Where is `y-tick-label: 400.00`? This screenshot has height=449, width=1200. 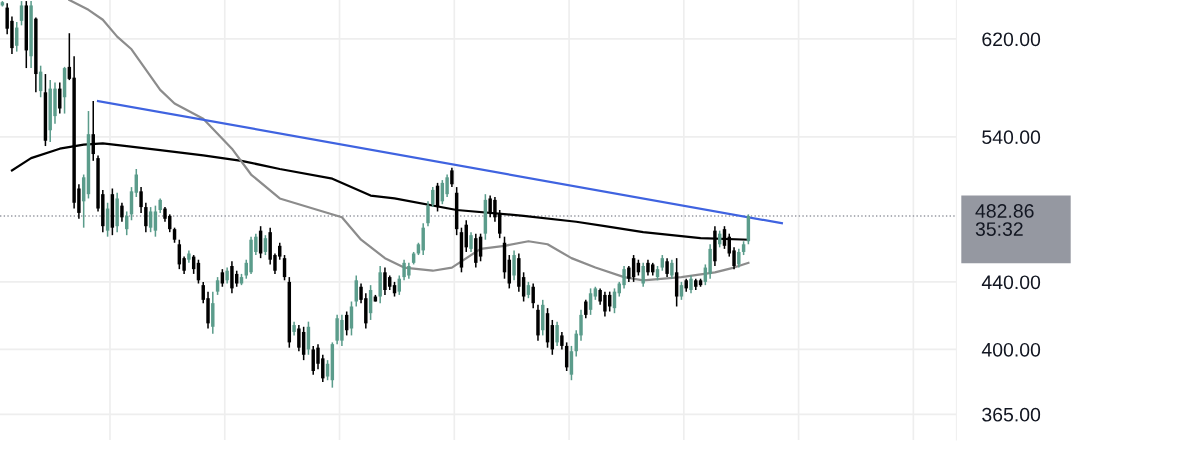 y-tick-label: 400.00 is located at coordinates (1011, 349).